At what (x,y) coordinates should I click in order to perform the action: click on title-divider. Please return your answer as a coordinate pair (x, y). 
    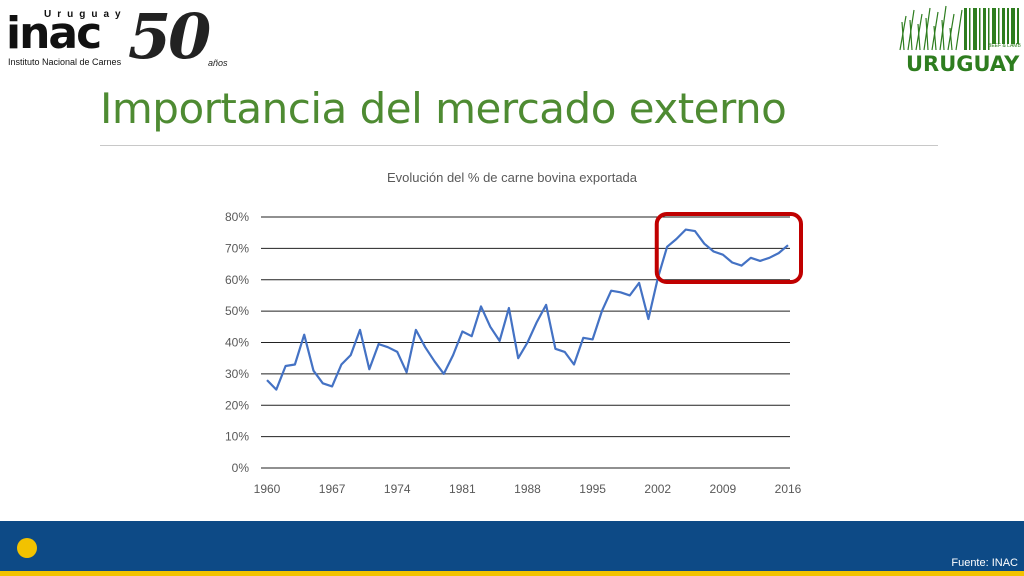
    Looking at the image, I should click on (519, 145).